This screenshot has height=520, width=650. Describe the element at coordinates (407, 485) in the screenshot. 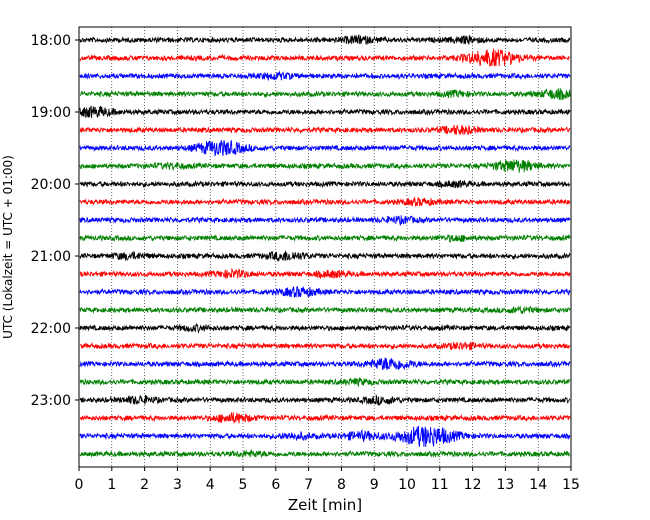

I see `x-tick-label: 10` at that location.